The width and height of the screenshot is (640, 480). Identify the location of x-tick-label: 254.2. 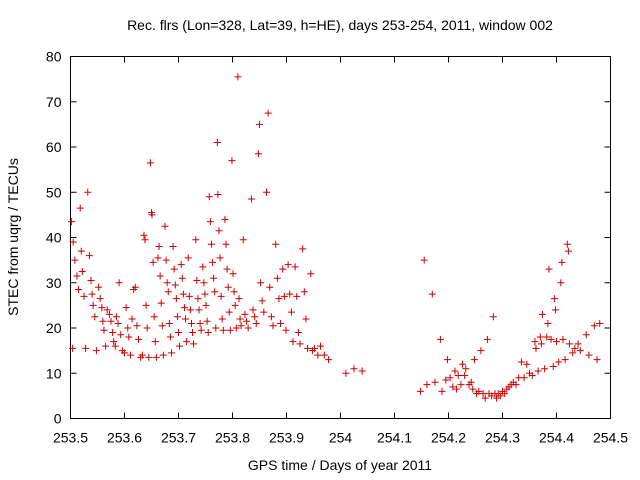
(448, 438).